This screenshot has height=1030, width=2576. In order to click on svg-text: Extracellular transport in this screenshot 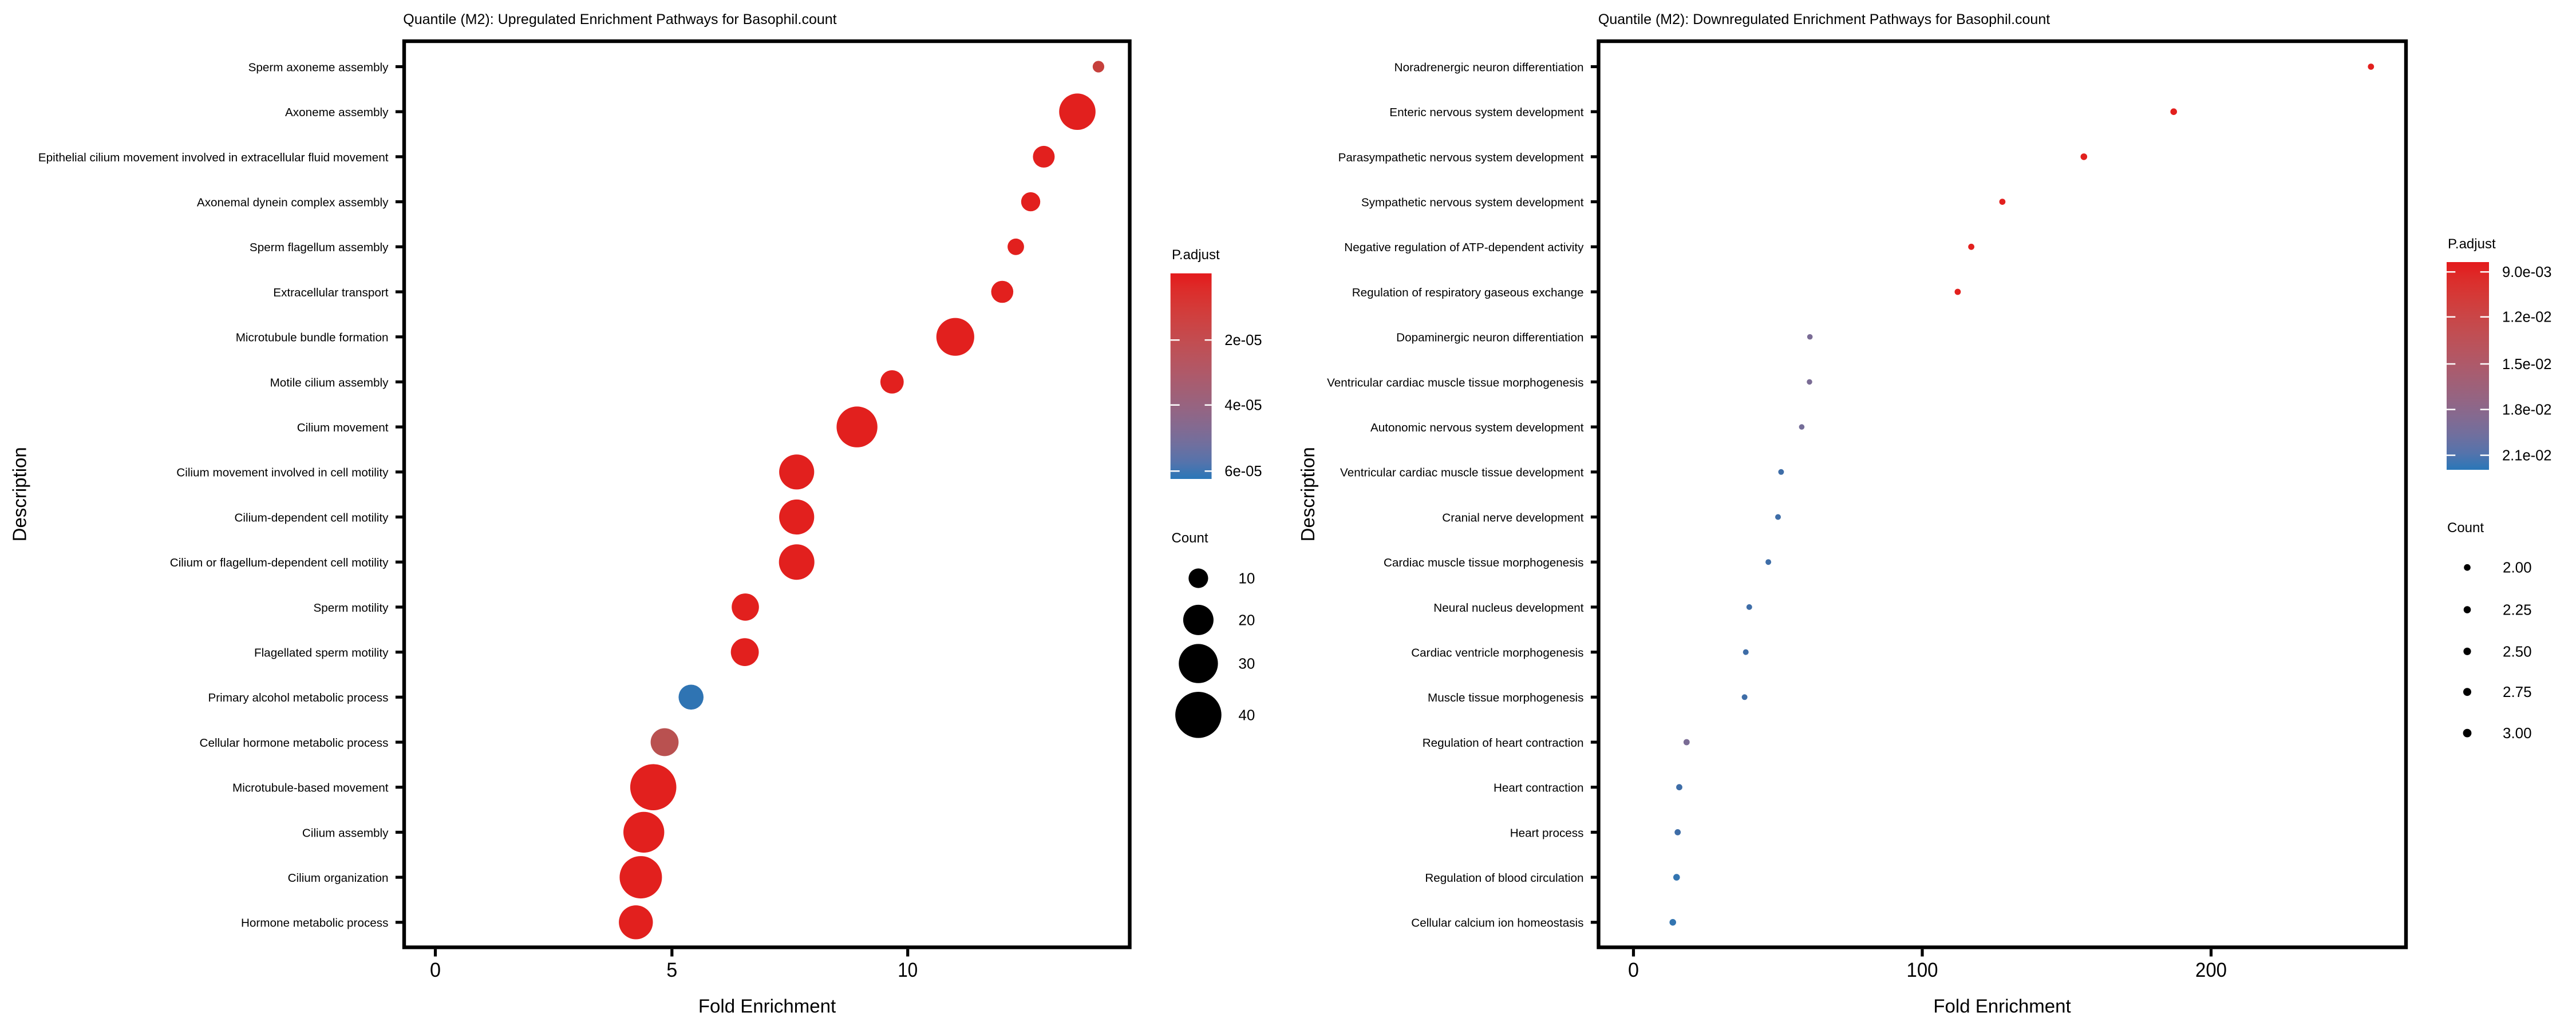, I will do `click(330, 292)`.